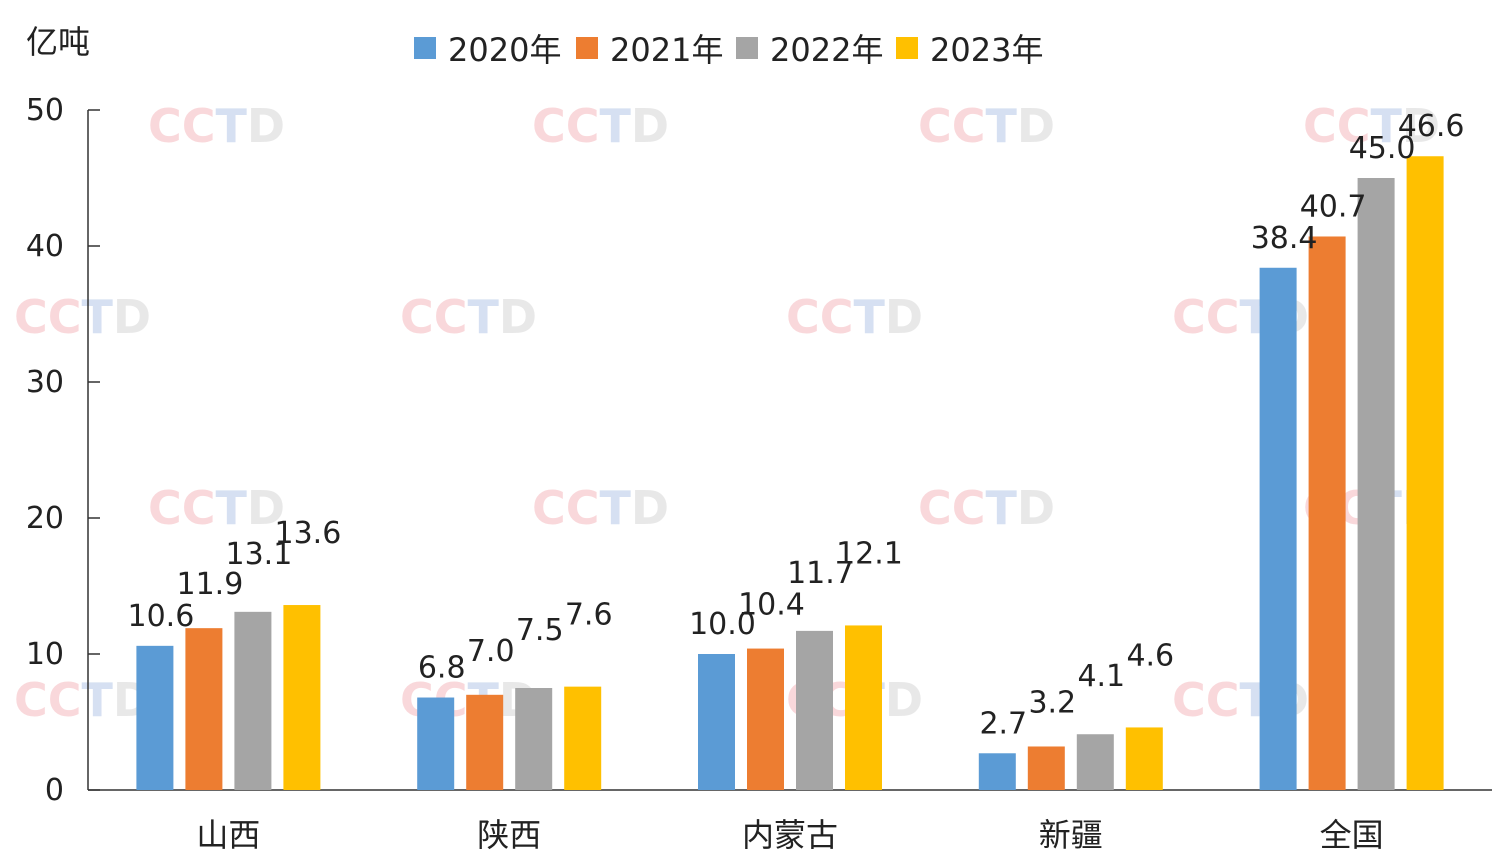 The width and height of the screenshot is (1506, 866). I want to click on data-label: 38.4, so click(1284, 238).